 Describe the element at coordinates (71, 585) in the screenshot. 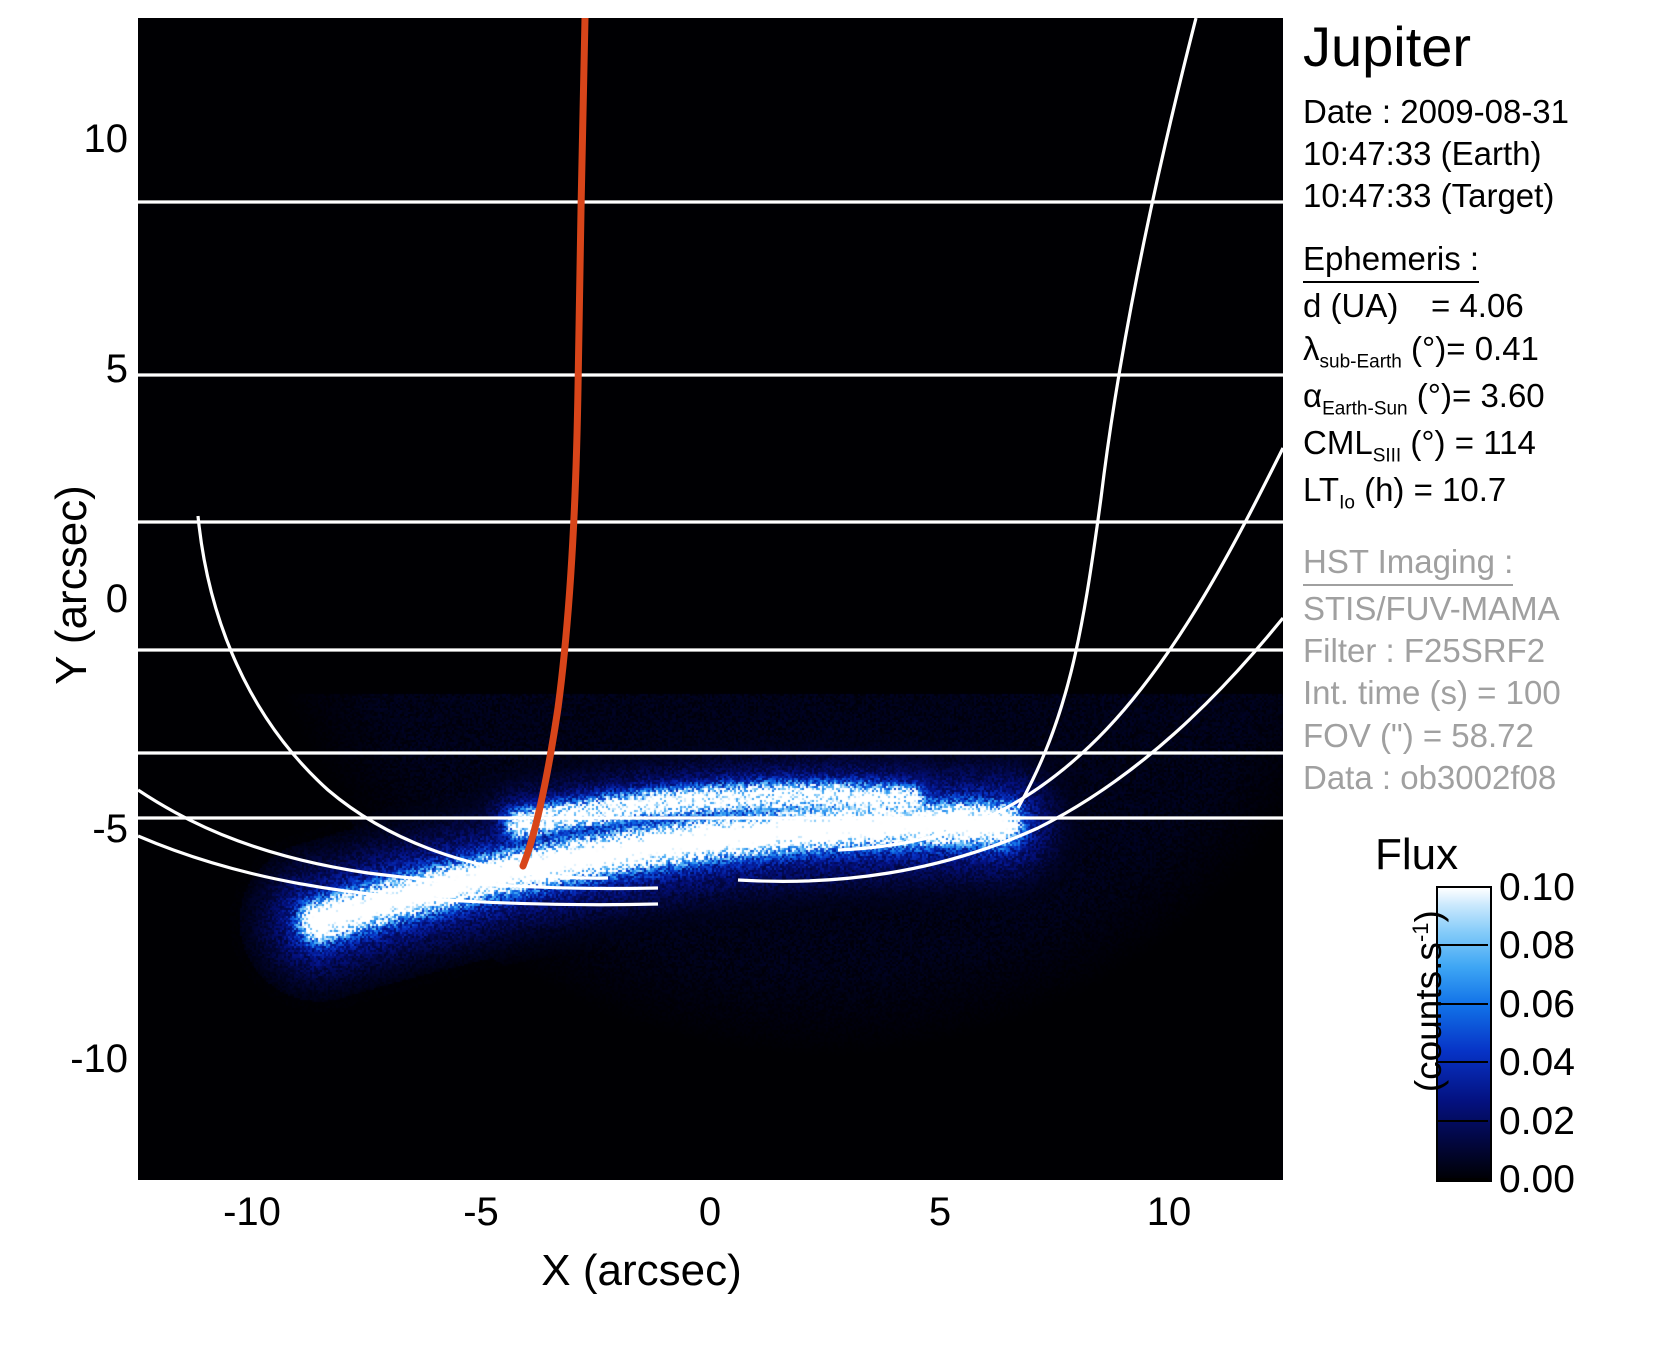

I see `y-axis-title: Y (arcsec)` at that location.